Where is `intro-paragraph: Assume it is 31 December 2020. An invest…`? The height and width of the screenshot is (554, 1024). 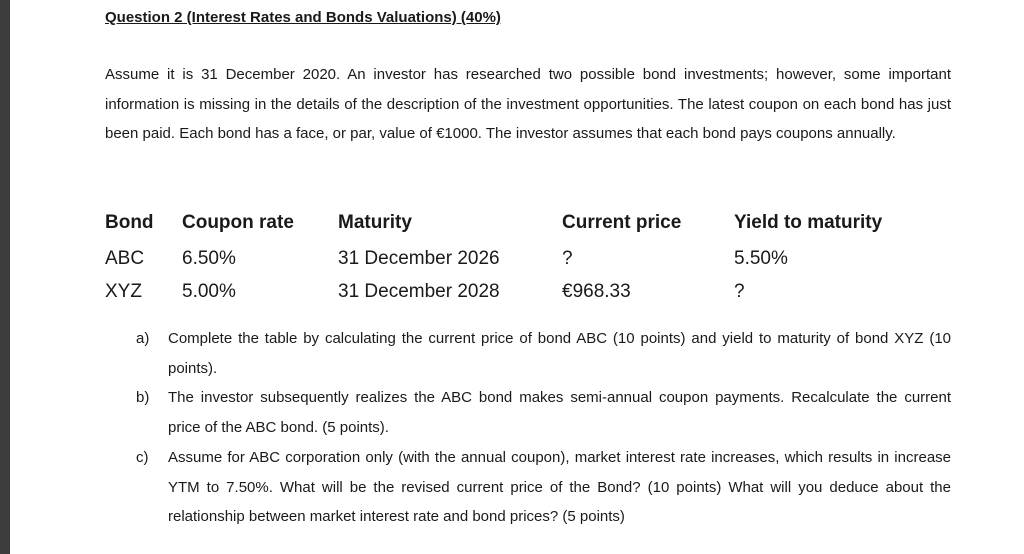
intro-paragraph: Assume it is 31 December 2020. An invest… is located at coordinates (528, 104).